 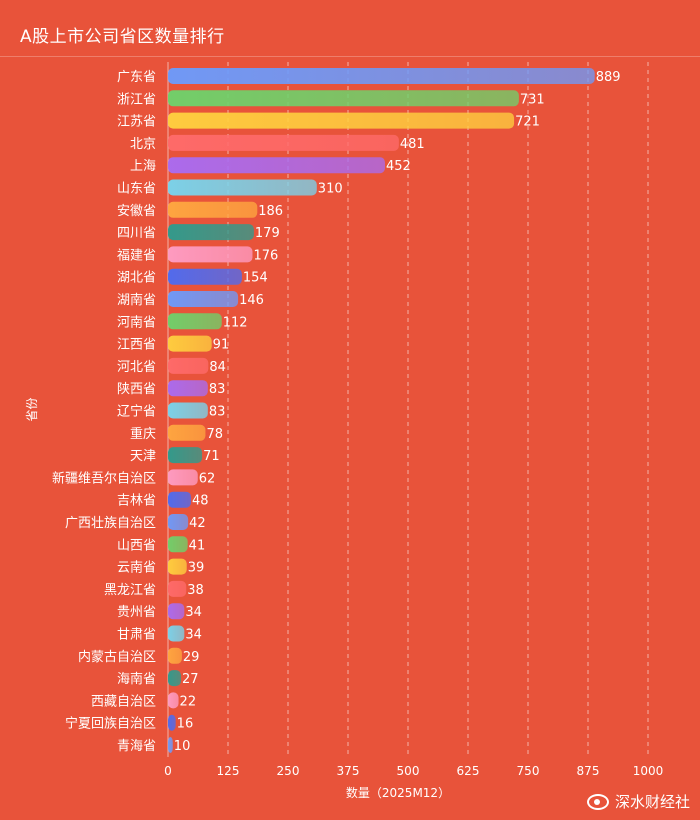 What do you see at coordinates (217, 367) in the screenshot?
I see `value-label: 84` at bounding box center [217, 367].